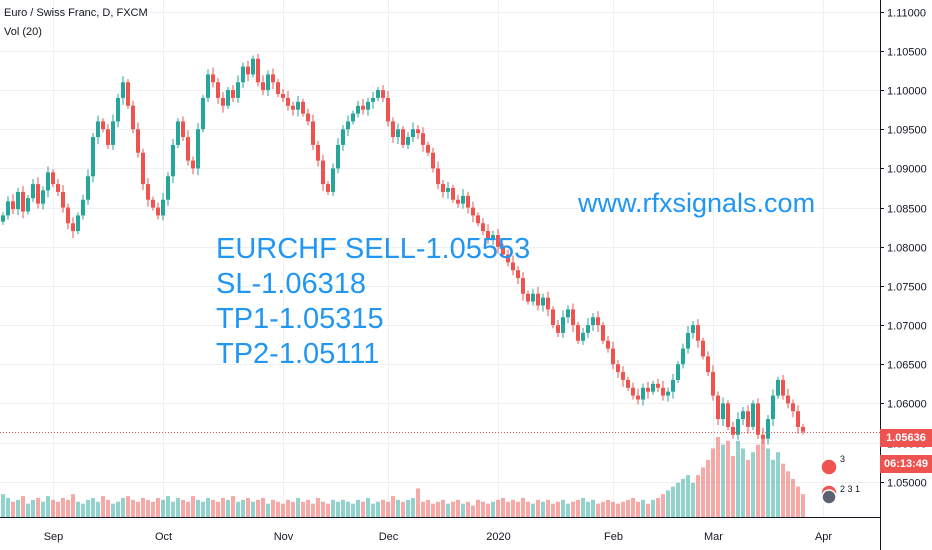 The width and height of the screenshot is (932, 550). I want to click on x-tick-label: Feb, so click(613, 537).